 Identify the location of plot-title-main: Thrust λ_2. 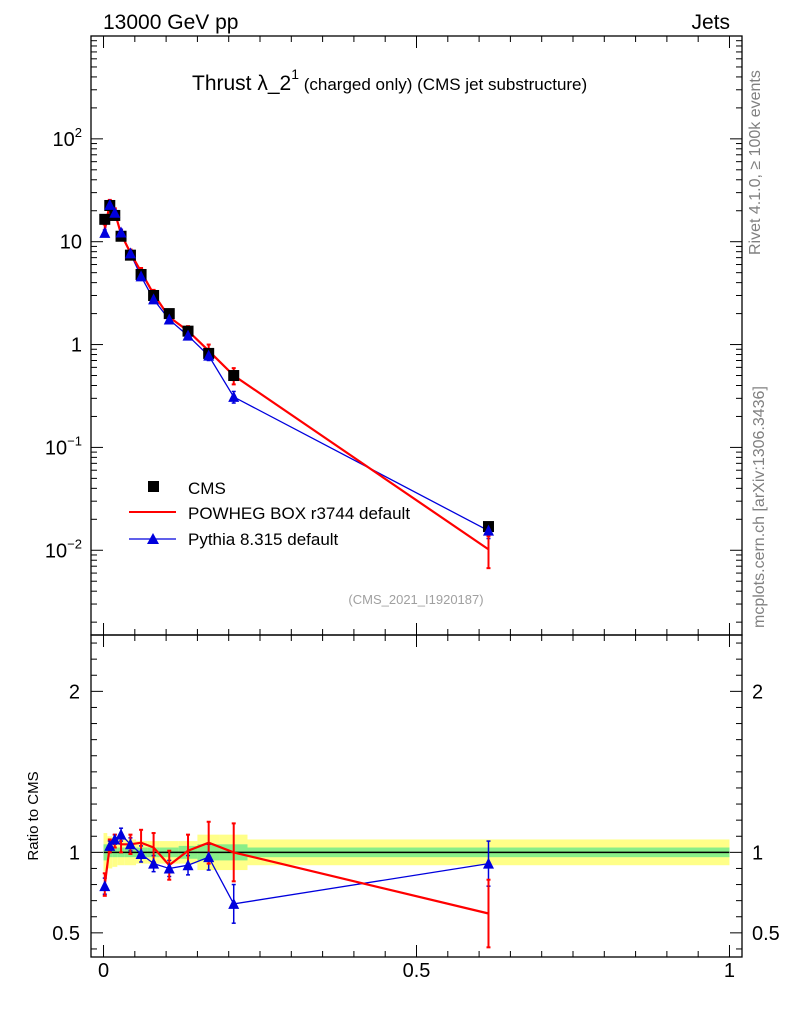
(241, 83).